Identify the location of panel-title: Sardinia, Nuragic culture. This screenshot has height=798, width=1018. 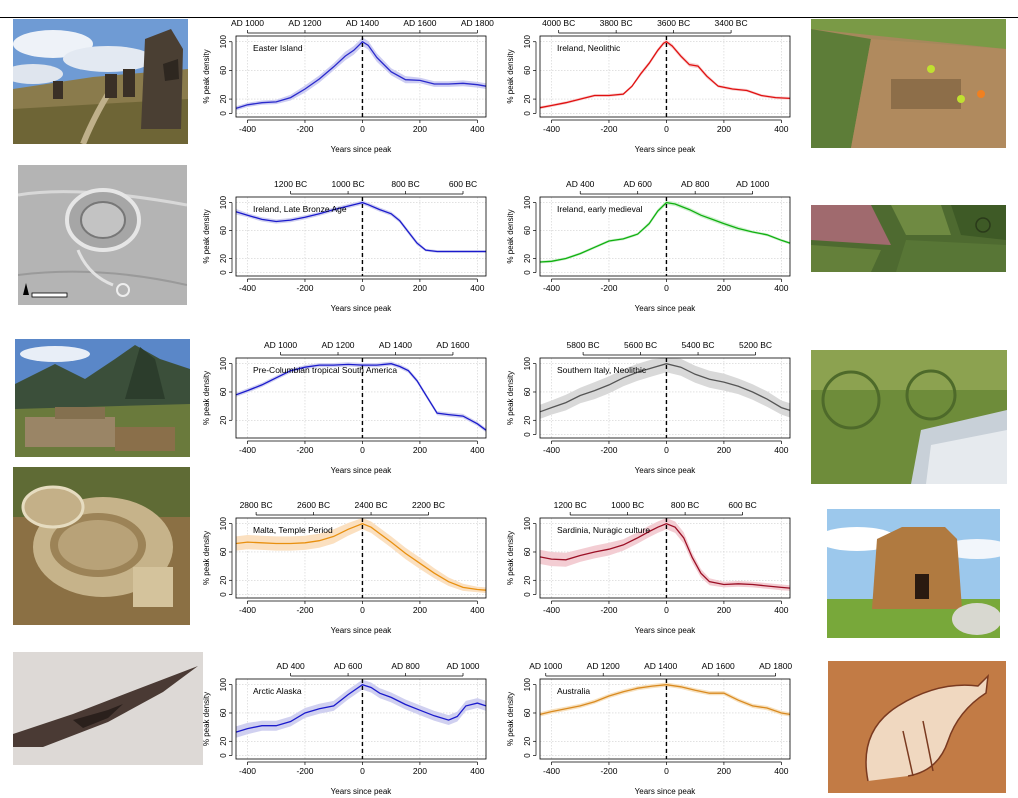
(603, 530).